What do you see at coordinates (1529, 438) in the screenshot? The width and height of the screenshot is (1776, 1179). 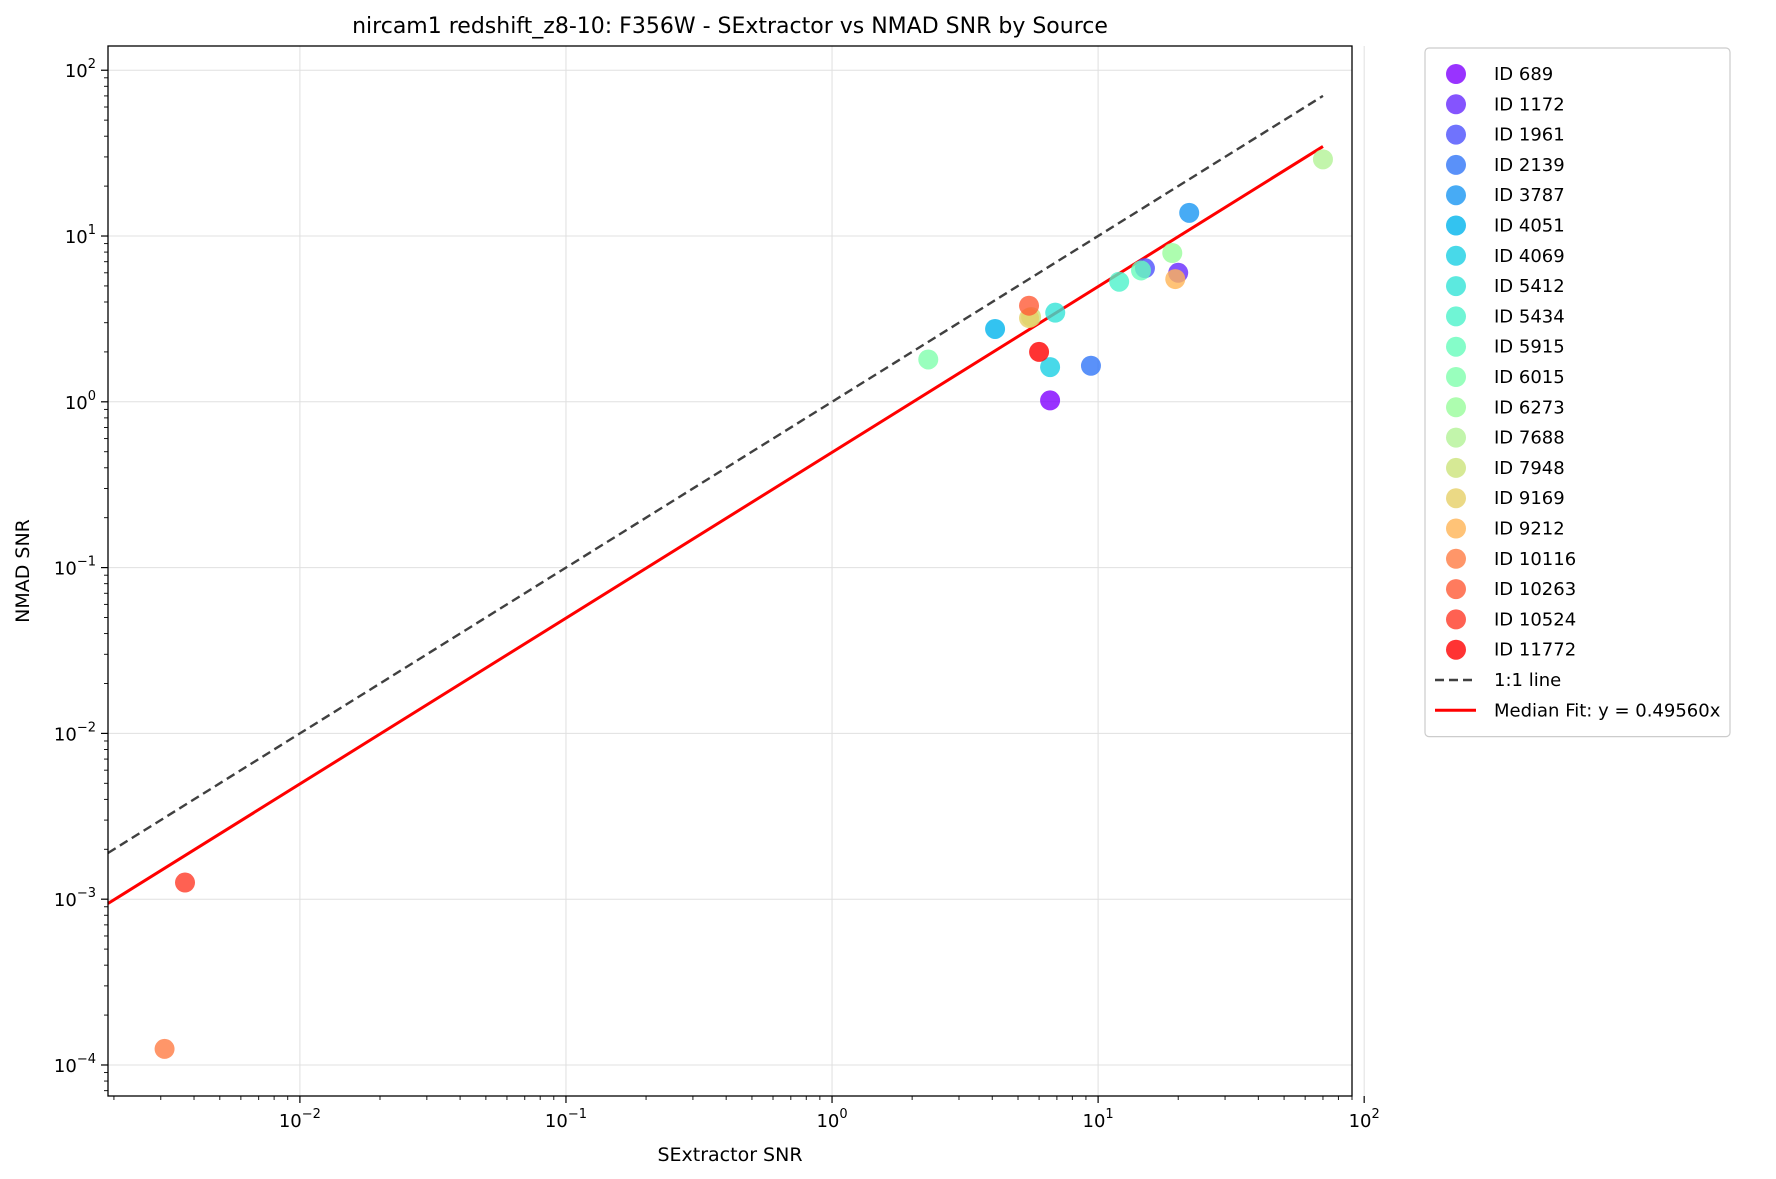 I see `legend-label: ID 7688` at bounding box center [1529, 438].